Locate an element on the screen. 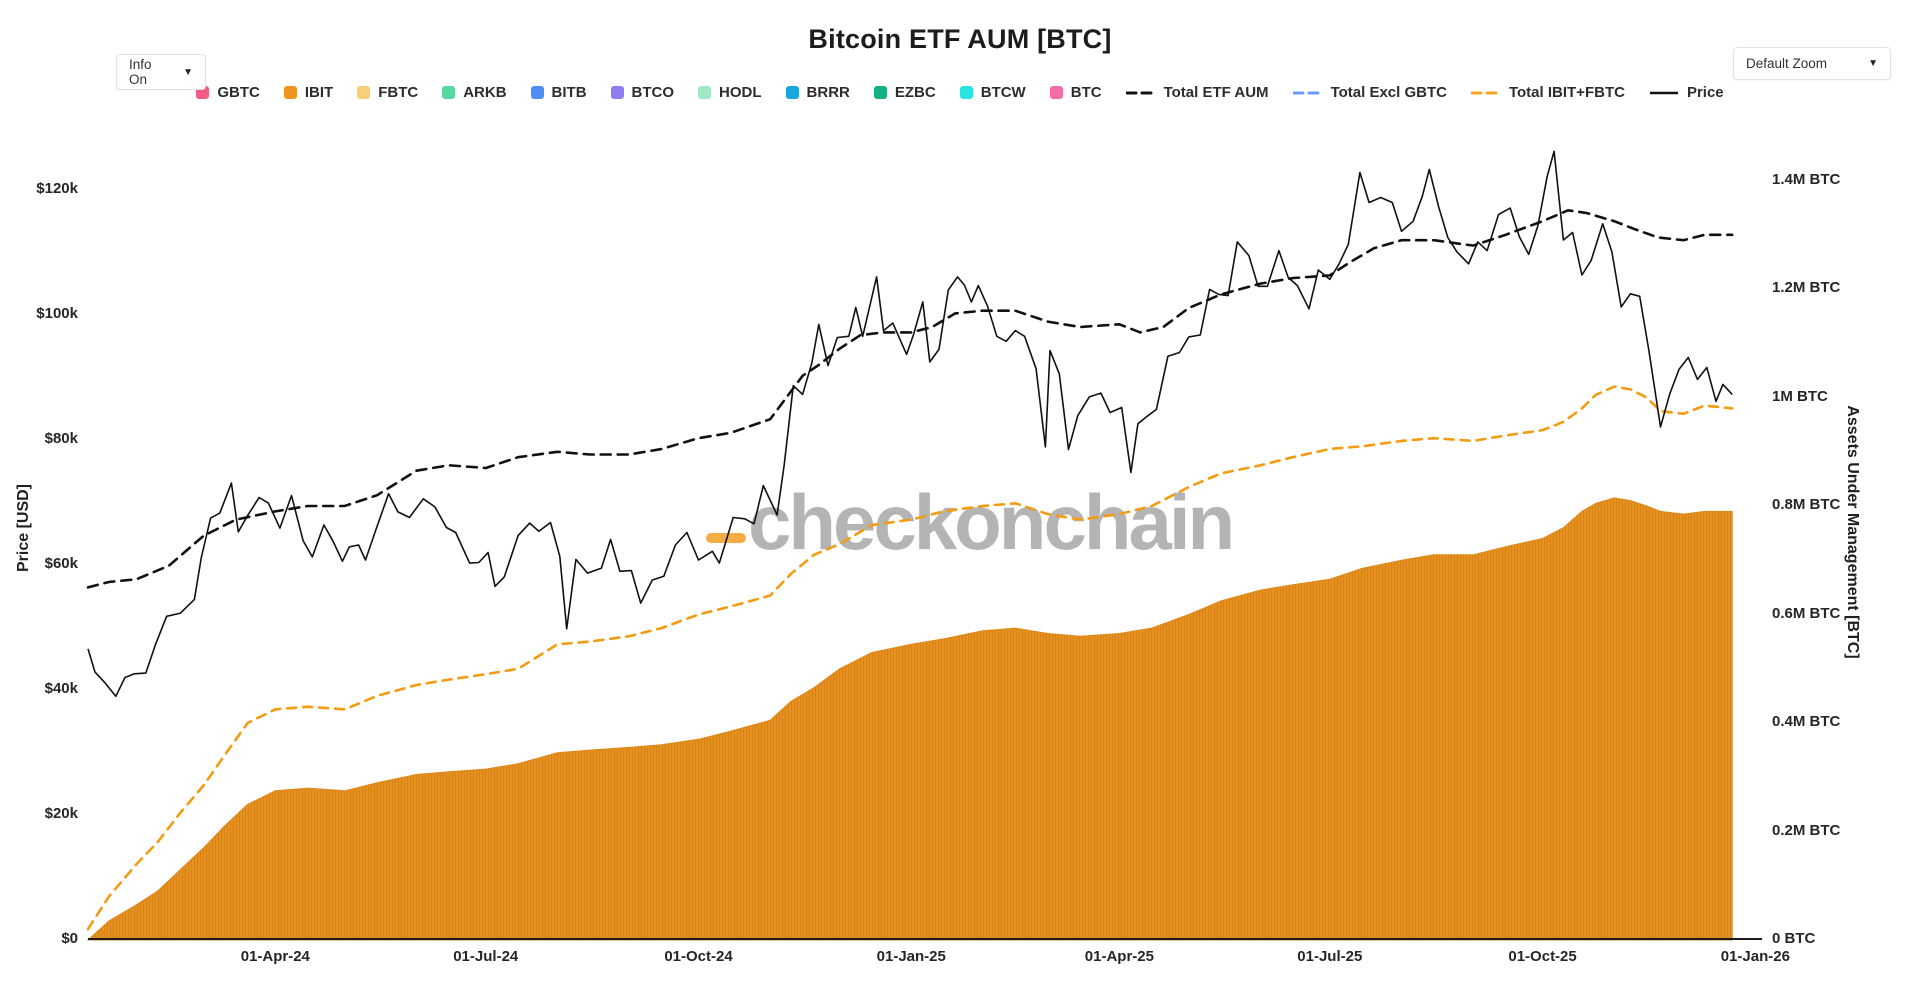 The height and width of the screenshot is (992, 1920). legend-item-total-excl-gbtc: Total Excl GBTC is located at coordinates (1369, 92).